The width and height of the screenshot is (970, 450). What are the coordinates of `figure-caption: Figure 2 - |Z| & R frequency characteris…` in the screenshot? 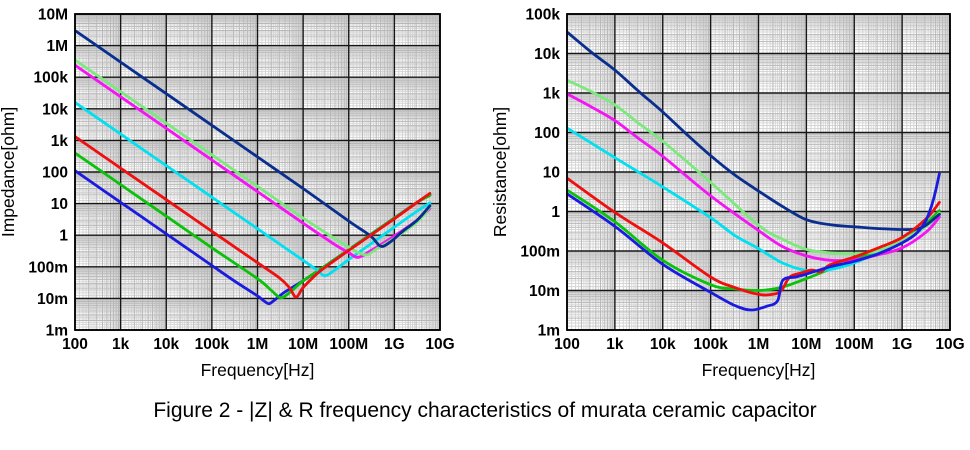 It's located at (485, 410).